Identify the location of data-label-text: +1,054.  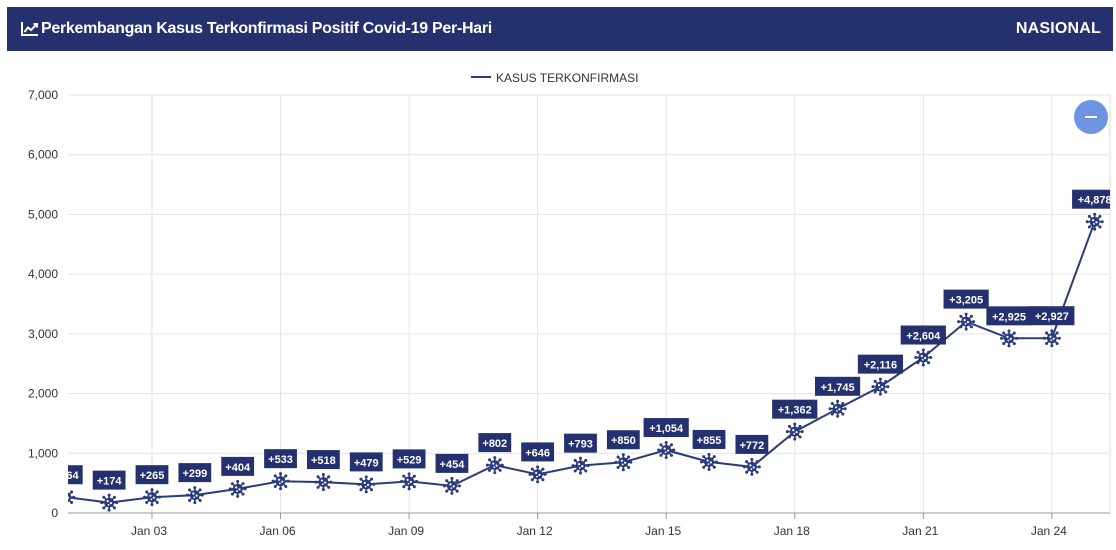
(666, 429).